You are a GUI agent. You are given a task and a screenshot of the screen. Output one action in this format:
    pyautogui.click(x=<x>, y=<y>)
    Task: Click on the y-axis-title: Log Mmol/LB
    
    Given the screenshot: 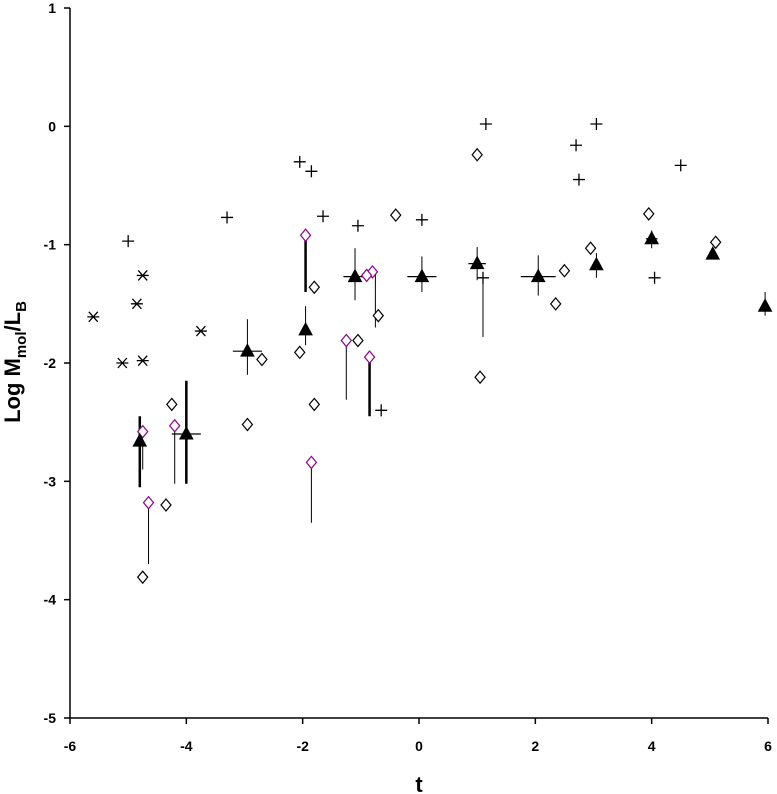 What is the action you would take?
    pyautogui.click(x=15, y=362)
    